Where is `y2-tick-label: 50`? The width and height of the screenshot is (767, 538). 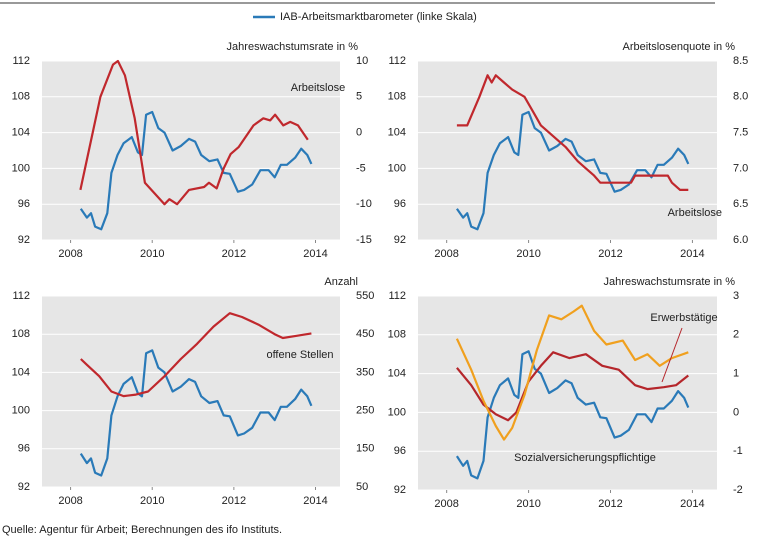
y2-tick-label: 50 is located at coordinates (362, 487).